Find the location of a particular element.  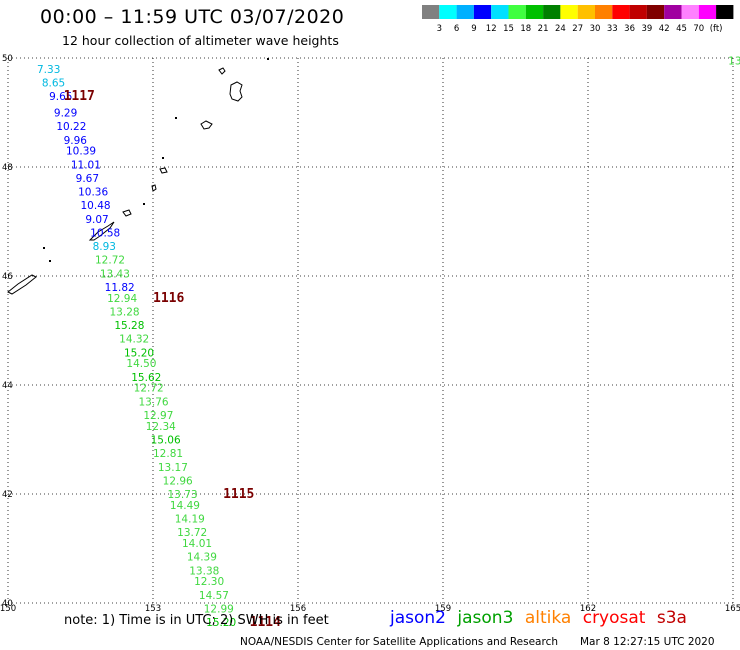

wave-height-value: 7.33 is located at coordinates (48, 70).